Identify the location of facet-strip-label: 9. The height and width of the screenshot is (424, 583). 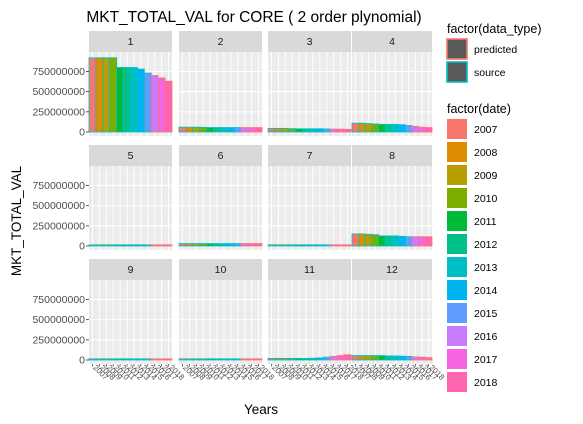
(131, 270).